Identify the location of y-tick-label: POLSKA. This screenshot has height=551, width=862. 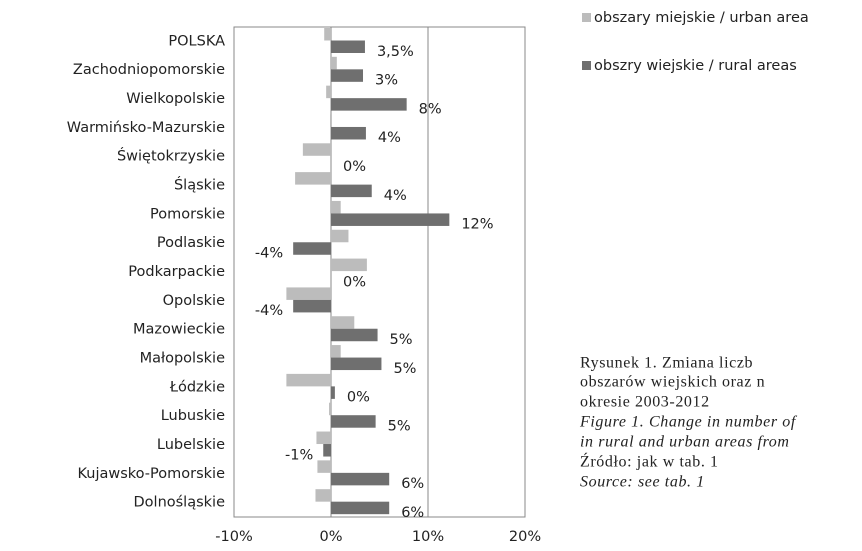
(196, 41).